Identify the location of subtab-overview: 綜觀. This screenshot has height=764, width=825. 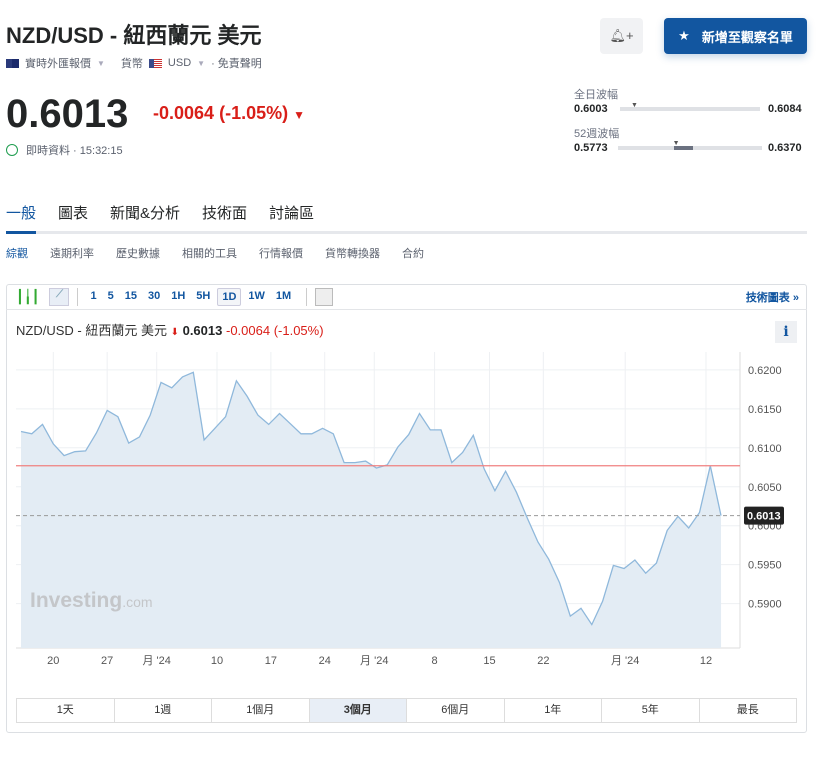
(17, 254).